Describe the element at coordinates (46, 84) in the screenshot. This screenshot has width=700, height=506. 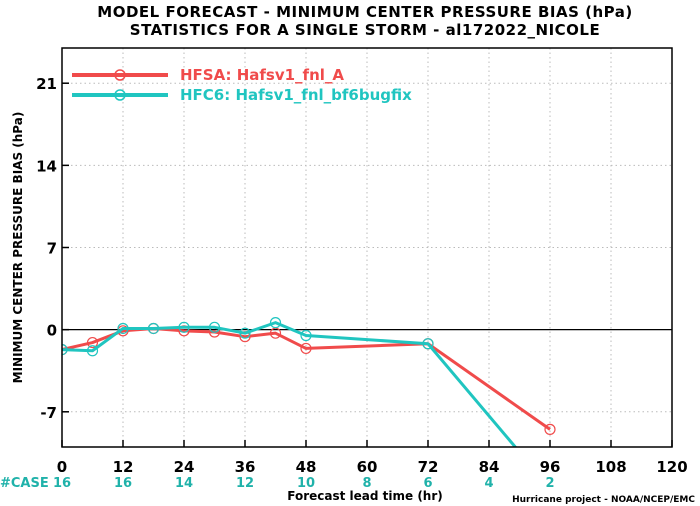
I see `y-tick-label: 21` at that location.